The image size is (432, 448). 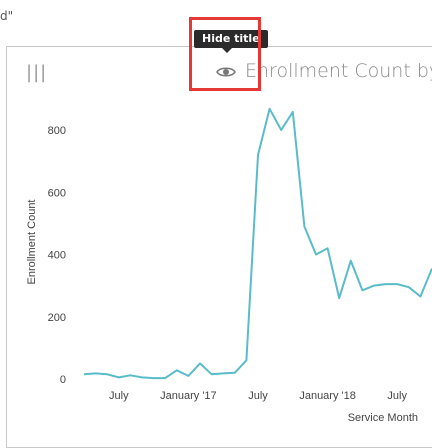 What do you see at coordinates (327, 396) in the screenshot?
I see `x-tick-label: January '18` at bounding box center [327, 396].